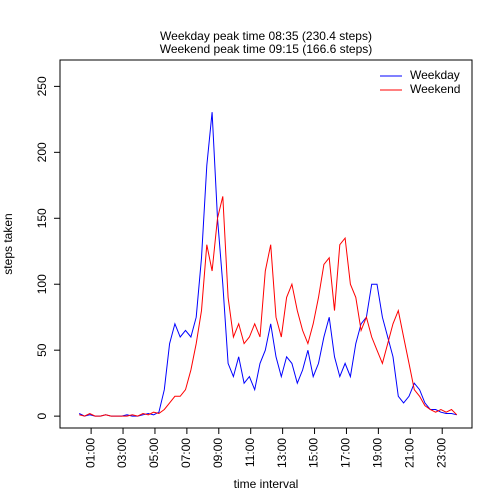 The height and width of the screenshot is (504, 504). What do you see at coordinates (42, 350) in the screenshot?
I see `y-tick-label: 50` at bounding box center [42, 350].